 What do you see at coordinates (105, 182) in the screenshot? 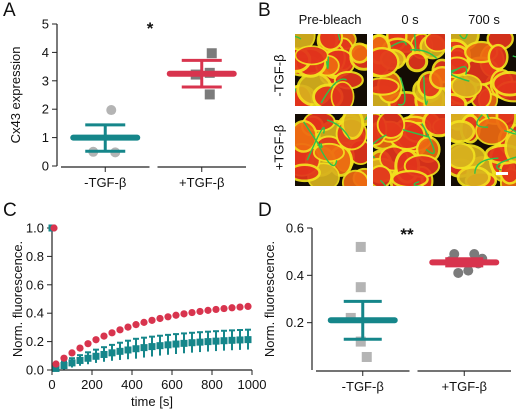
I see `panel-a-category-label: -TGF-β` at bounding box center [105, 182].